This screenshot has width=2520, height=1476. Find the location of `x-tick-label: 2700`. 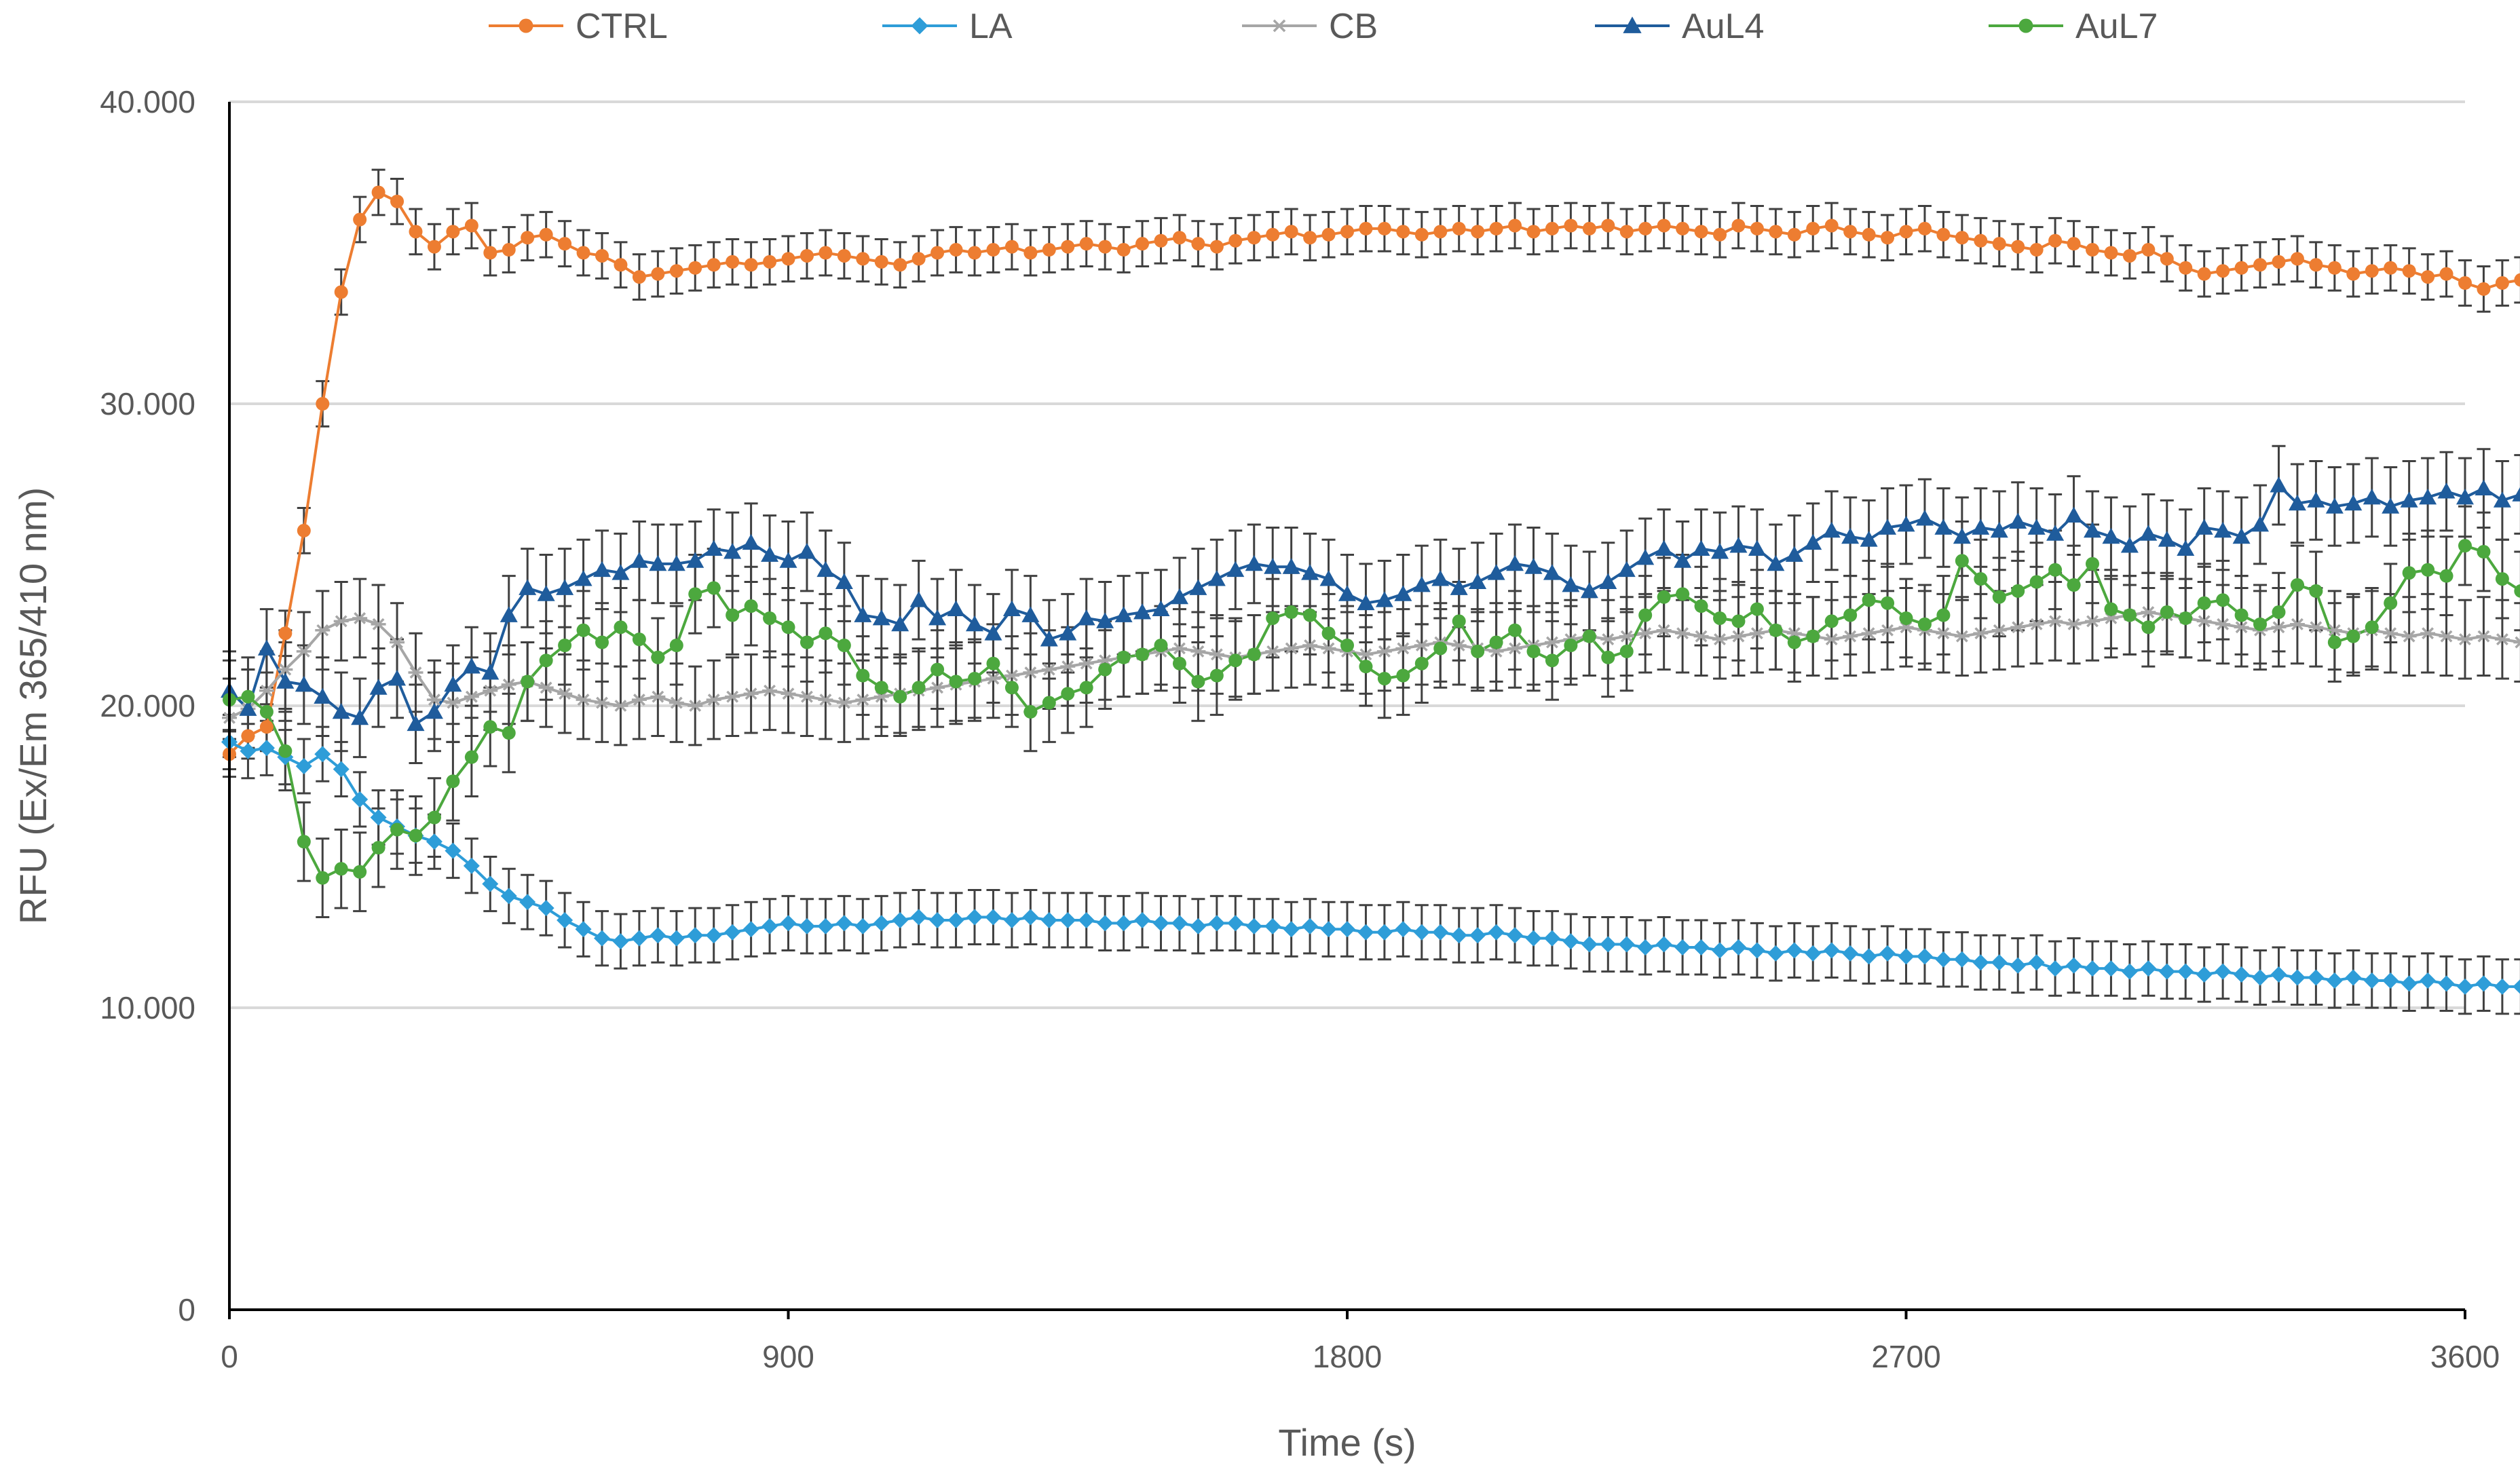

x-tick-label: 2700 is located at coordinates (1905, 1356).